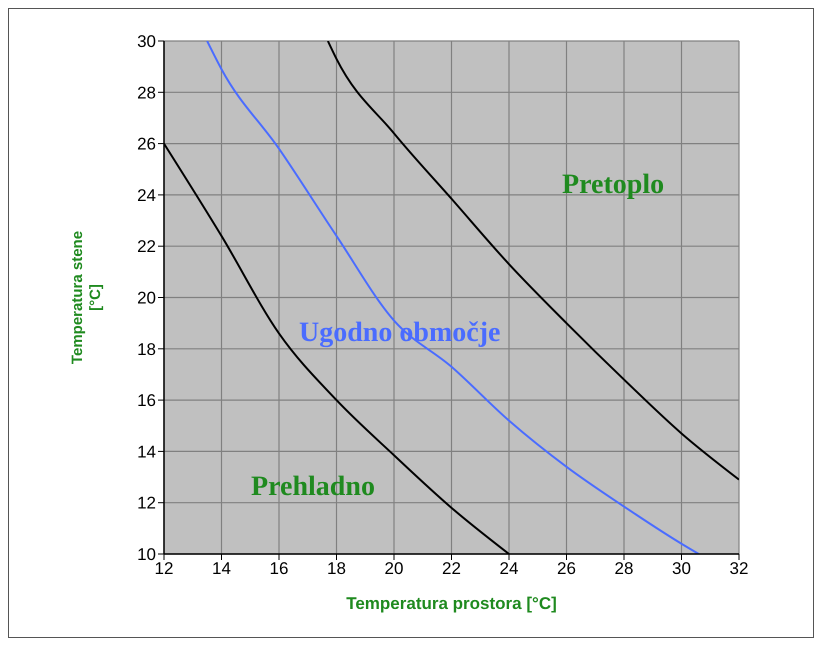  Describe the element at coordinates (146, 554) in the screenshot. I see `y-tick-label: 10` at that location.